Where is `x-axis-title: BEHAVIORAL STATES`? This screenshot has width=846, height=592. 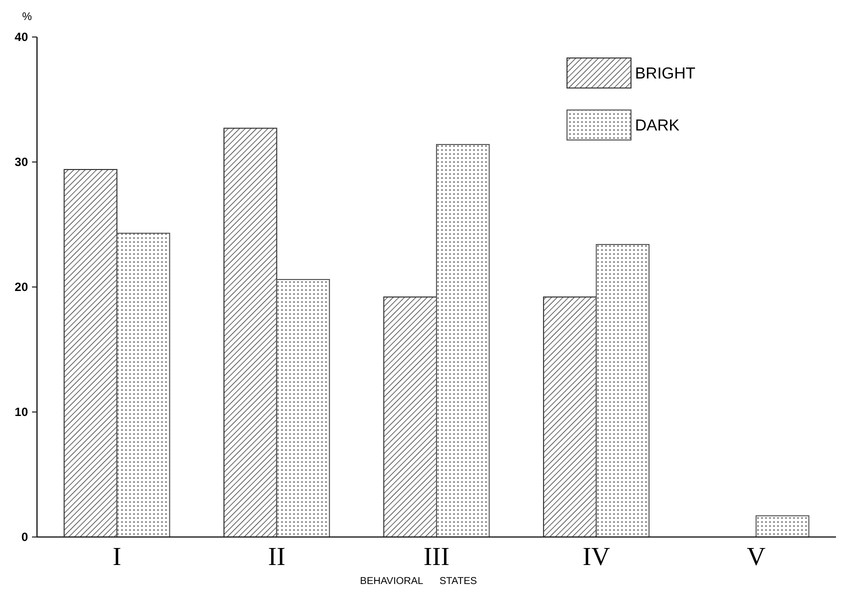 x-axis-title: BEHAVIORAL STATES is located at coordinates (419, 581).